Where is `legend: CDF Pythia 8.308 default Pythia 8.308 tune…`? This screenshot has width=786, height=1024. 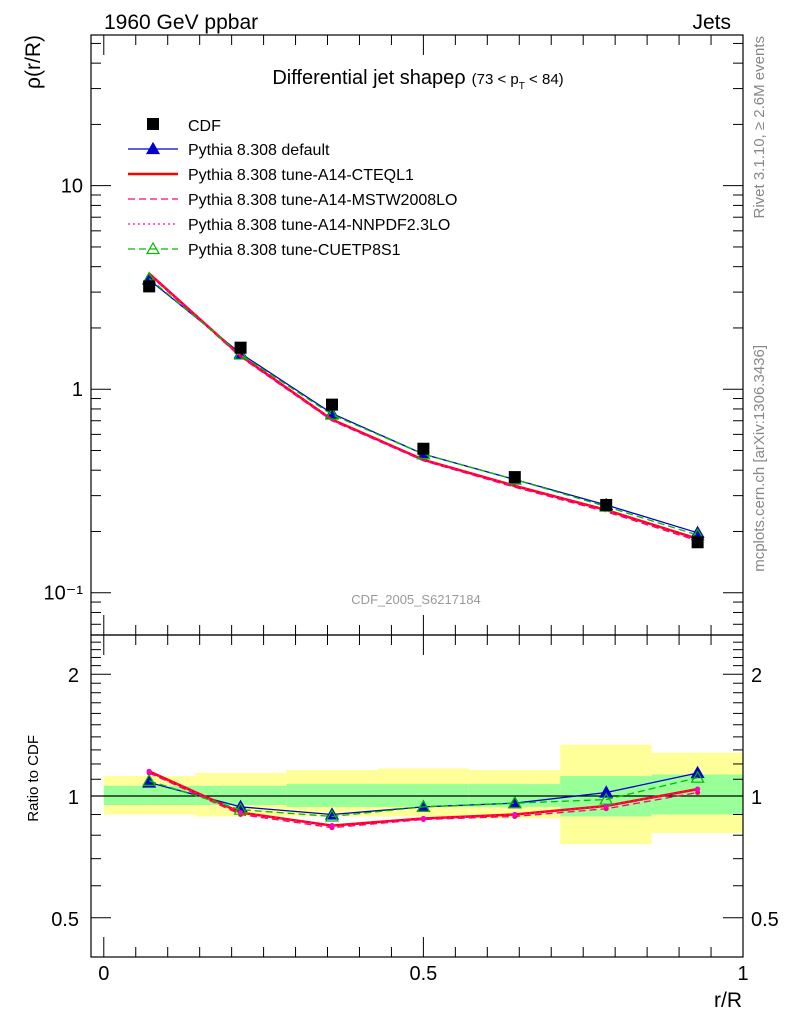
legend: CDF Pythia 8.308 default Pythia 8.308 tune… is located at coordinates (292, 188).